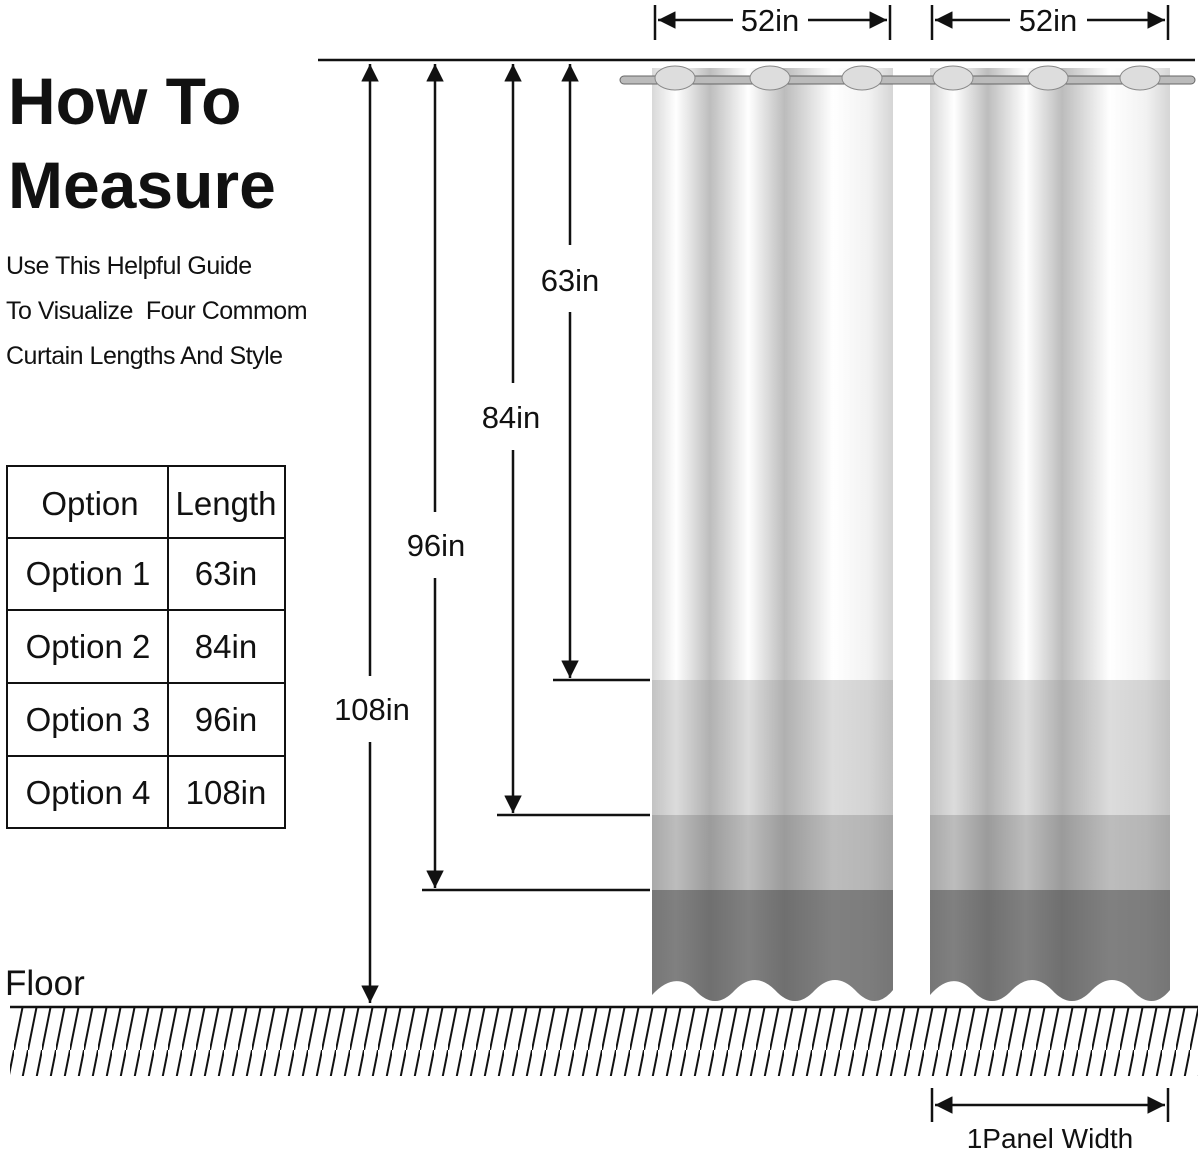  Describe the element at coordinates (226, 646) in the screenshot. I see `table-cell: 84in` at that location.